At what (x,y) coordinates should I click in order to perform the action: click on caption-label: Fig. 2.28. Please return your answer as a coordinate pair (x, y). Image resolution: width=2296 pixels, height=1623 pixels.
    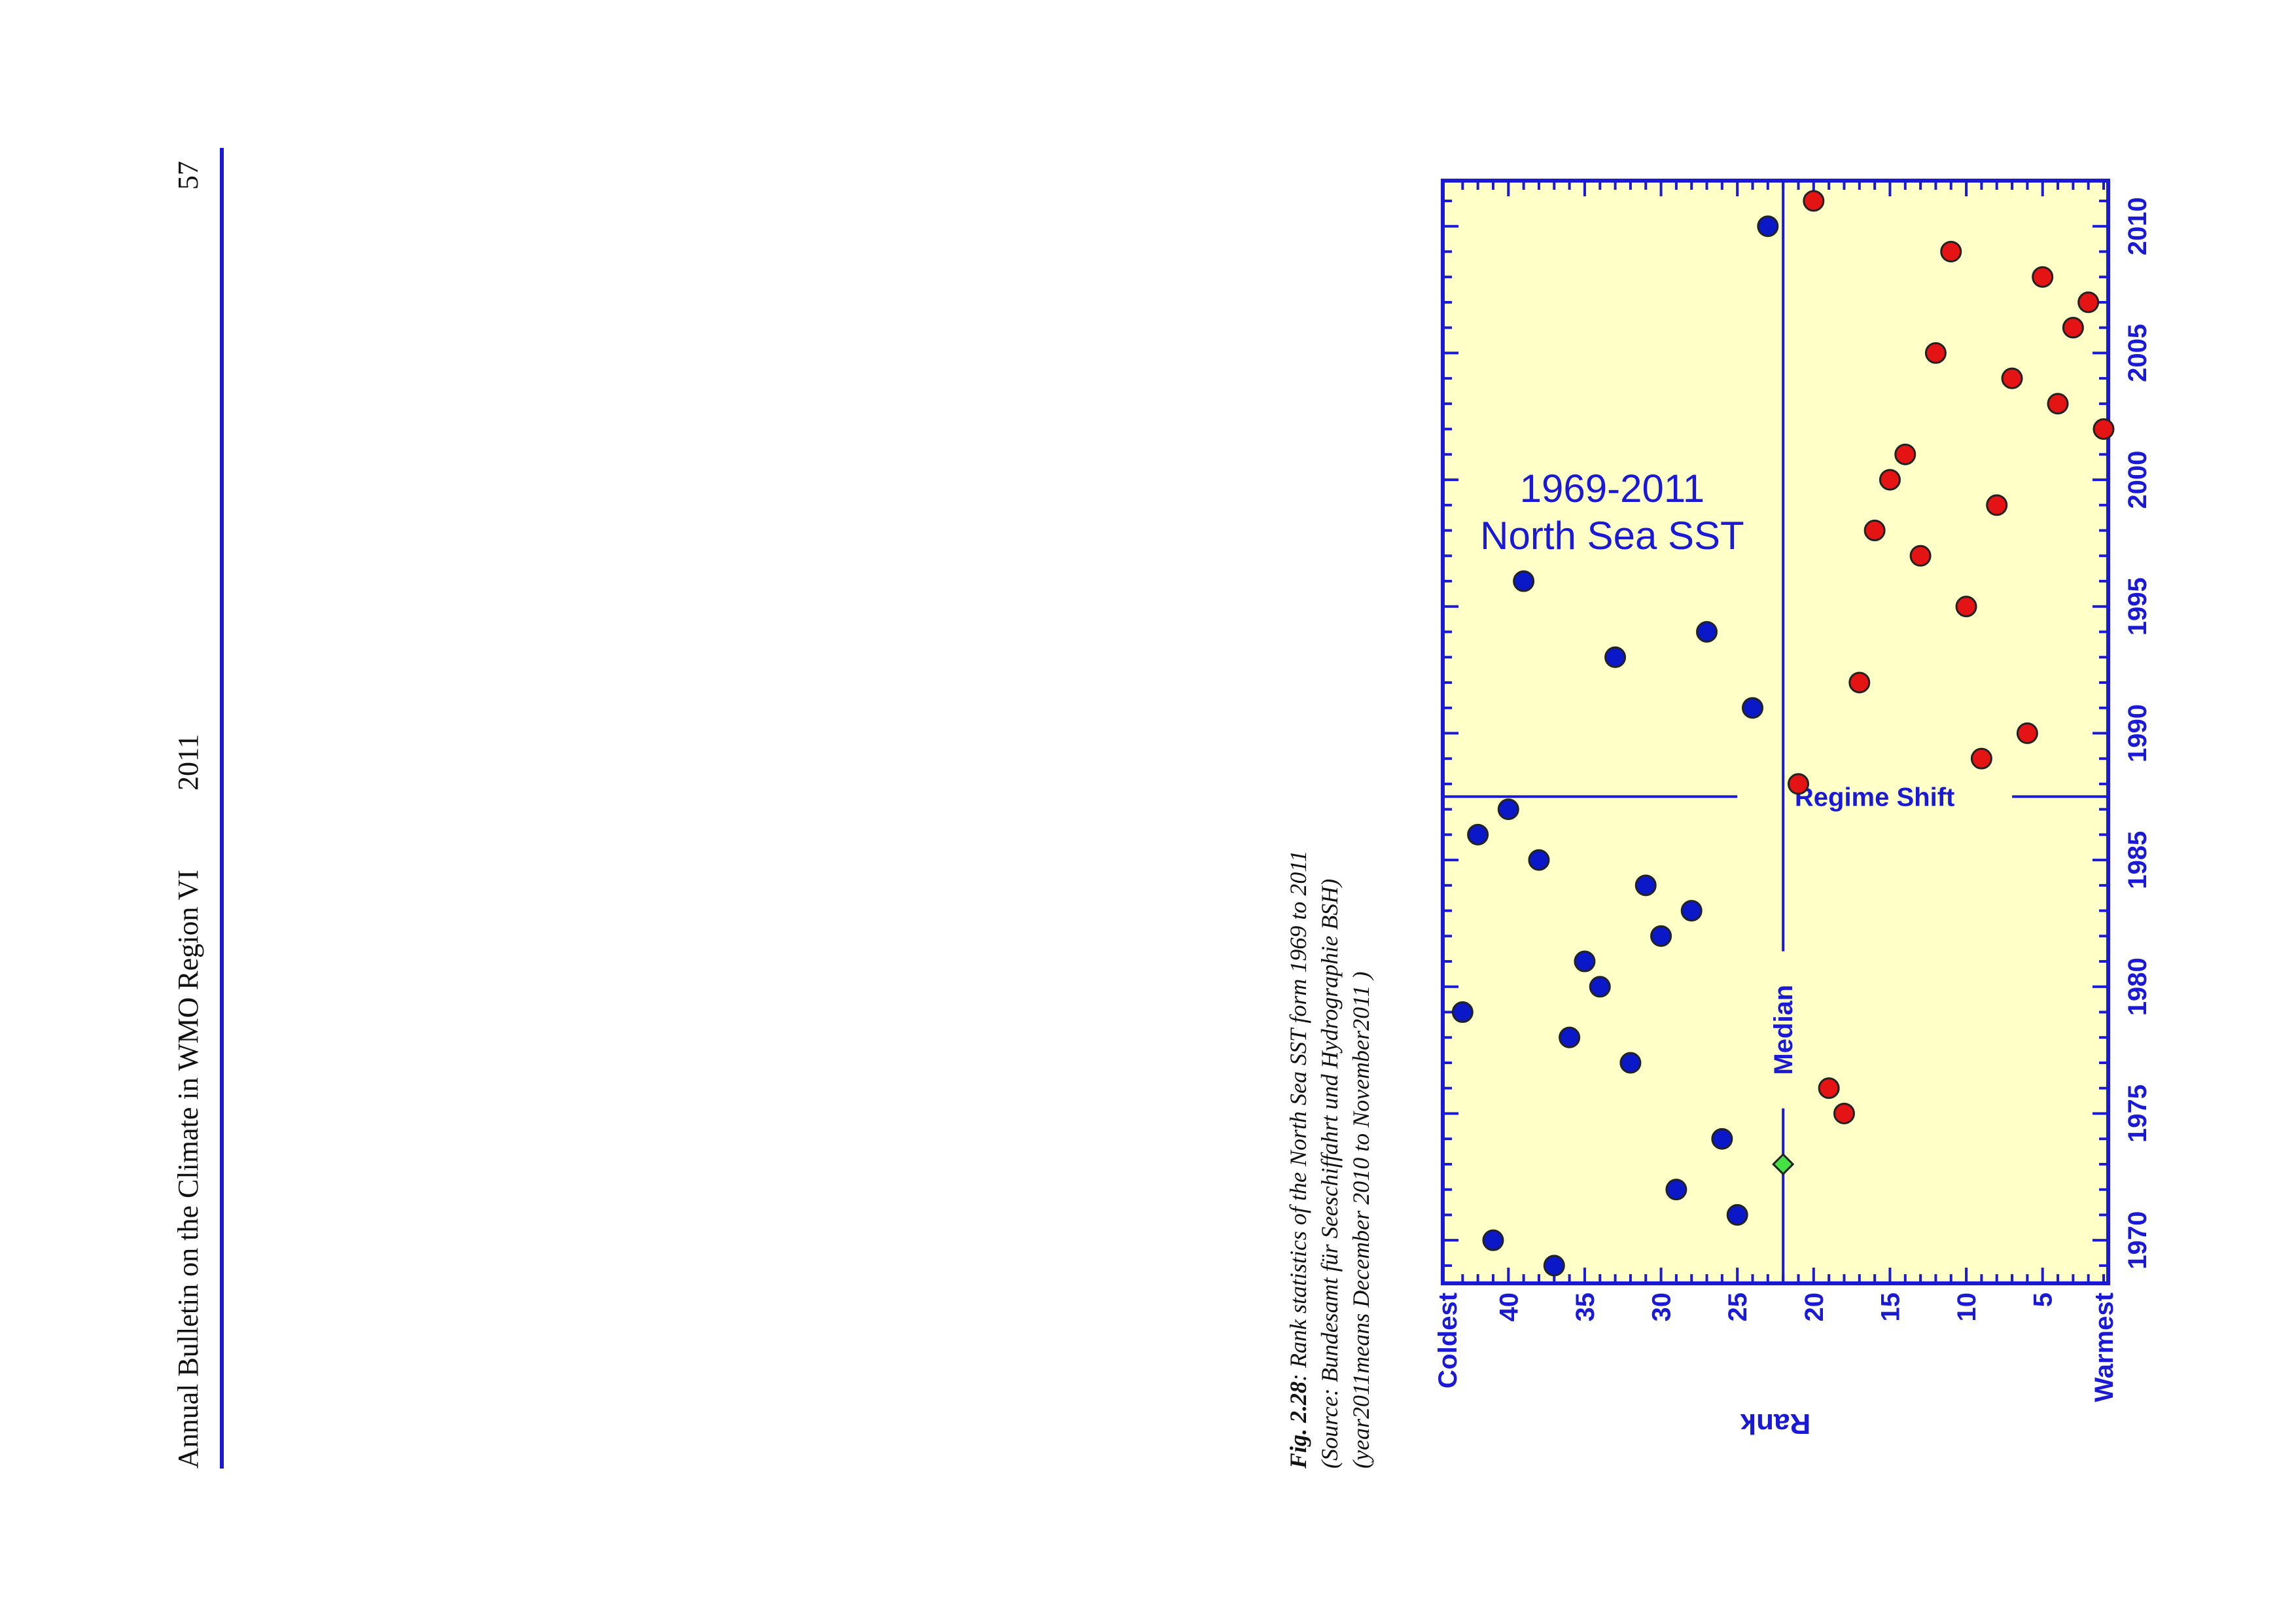
    Looking at the image, I should click on (1298, 1425).